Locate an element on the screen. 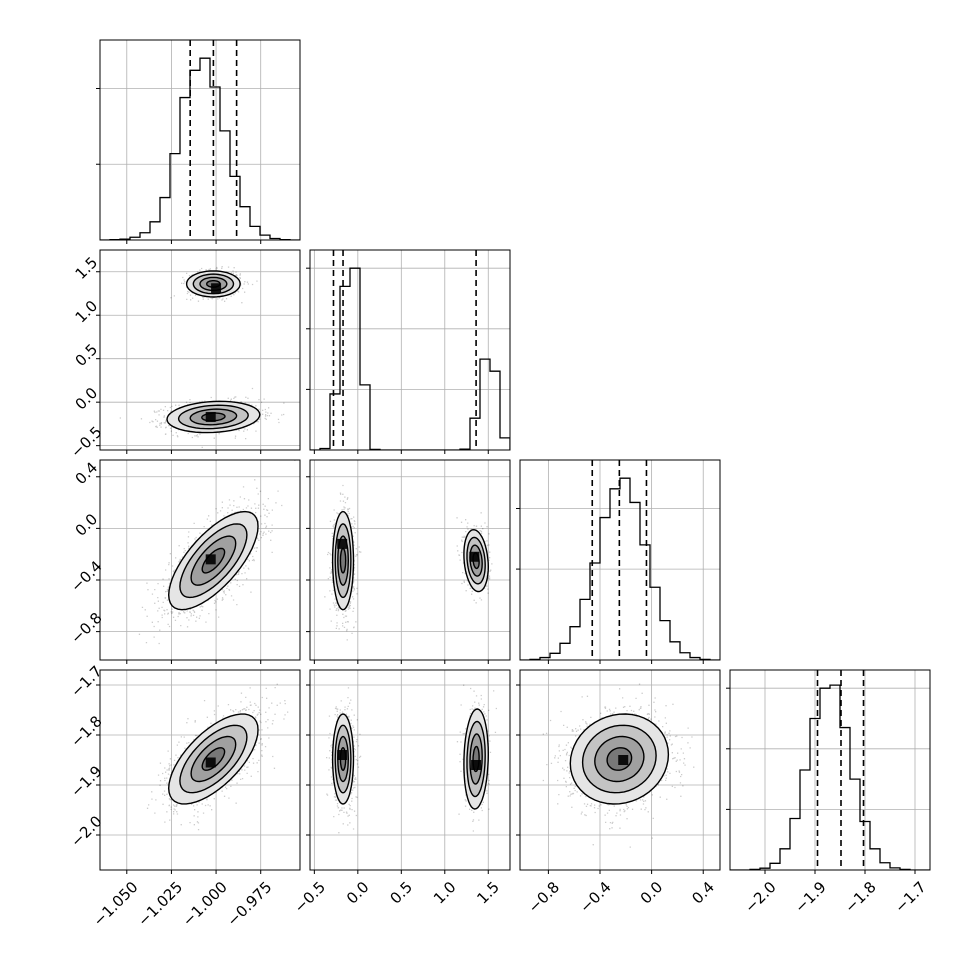  scatter-panel-p1-p2 is located at coordinates (408, 561).